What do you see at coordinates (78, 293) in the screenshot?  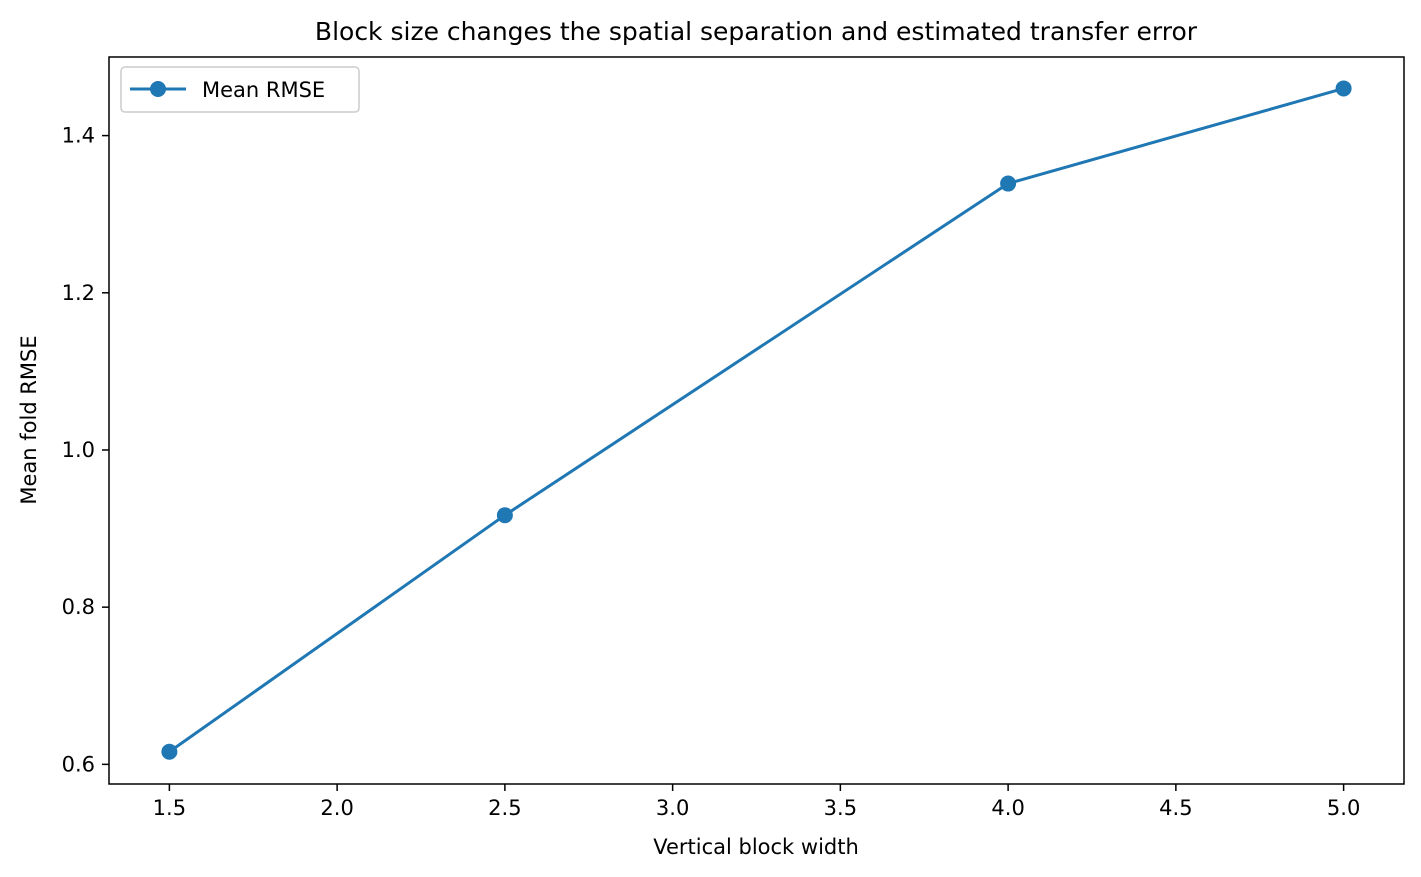 I see `y-tick-label: 1.2` at bounding box center [78, 293].